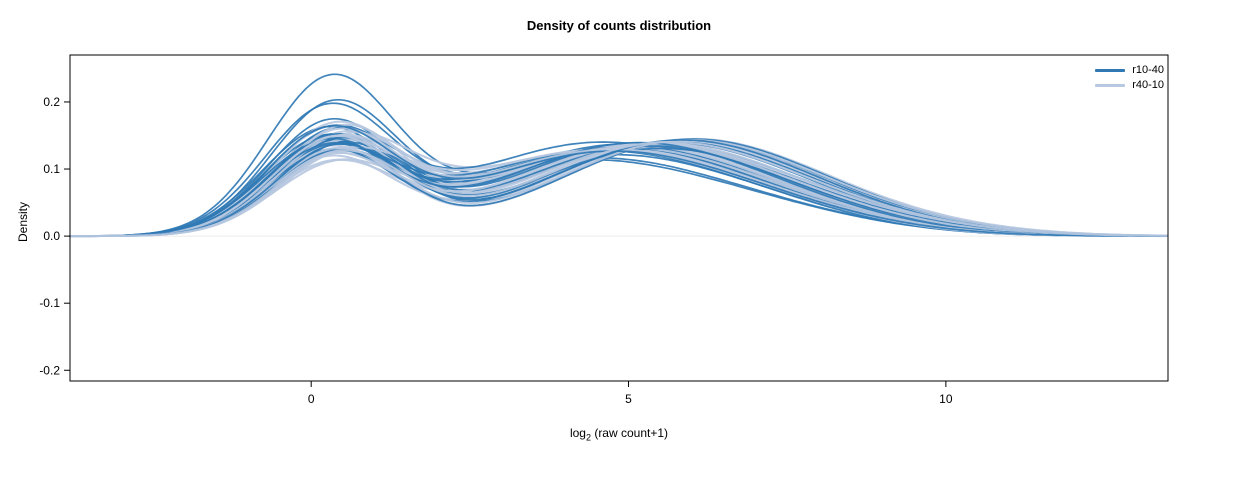 The width and height of the screenshot is (1238, 500). I want to click on y-tick-label: 0.2, so click(51, 102).